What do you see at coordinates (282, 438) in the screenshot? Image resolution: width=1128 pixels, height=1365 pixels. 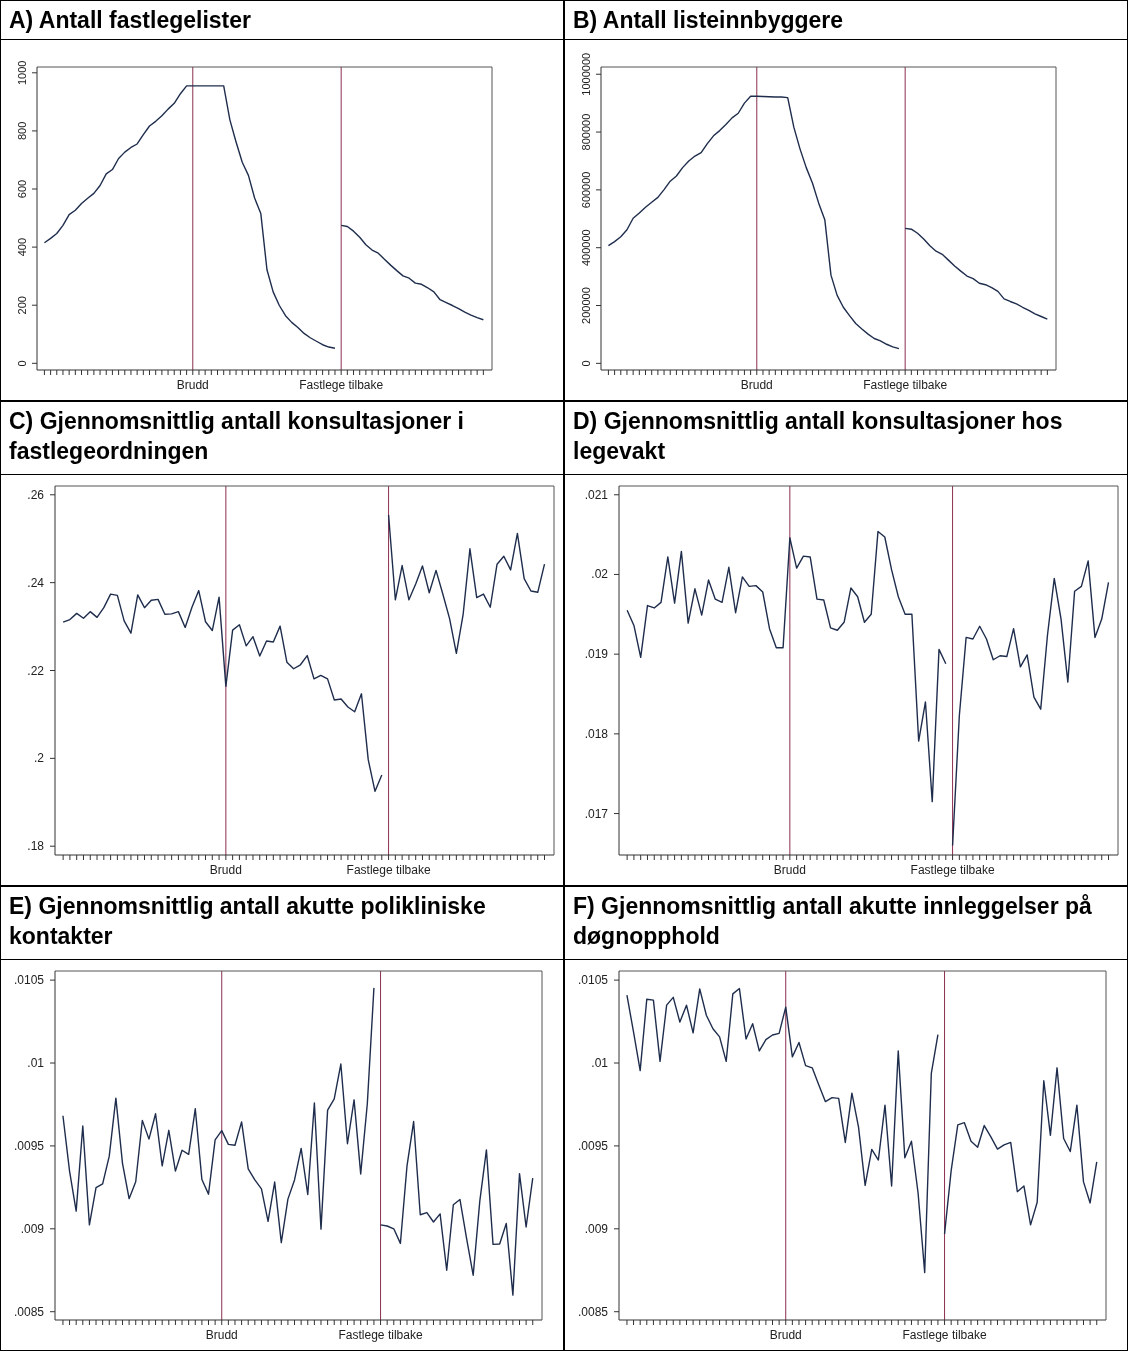 I see `chart-title: C) Gjennomsnittlig antall konsultasjoner i fastlegeordningen` at bounding box center [282, 438].